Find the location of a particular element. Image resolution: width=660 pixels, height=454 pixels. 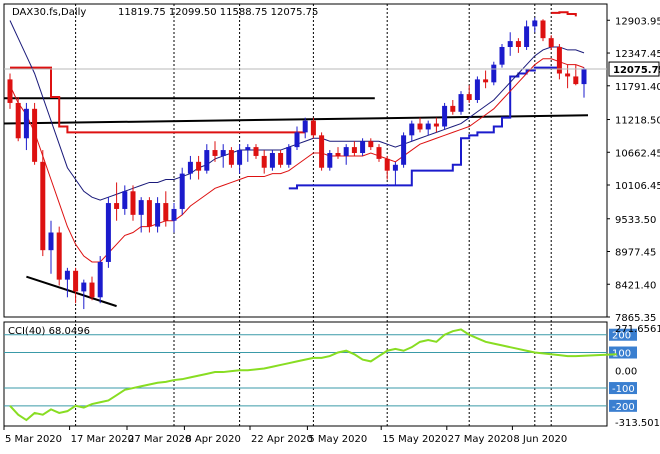

time-tick-label: 27 May 2020 is located at coordinates (480, 439).